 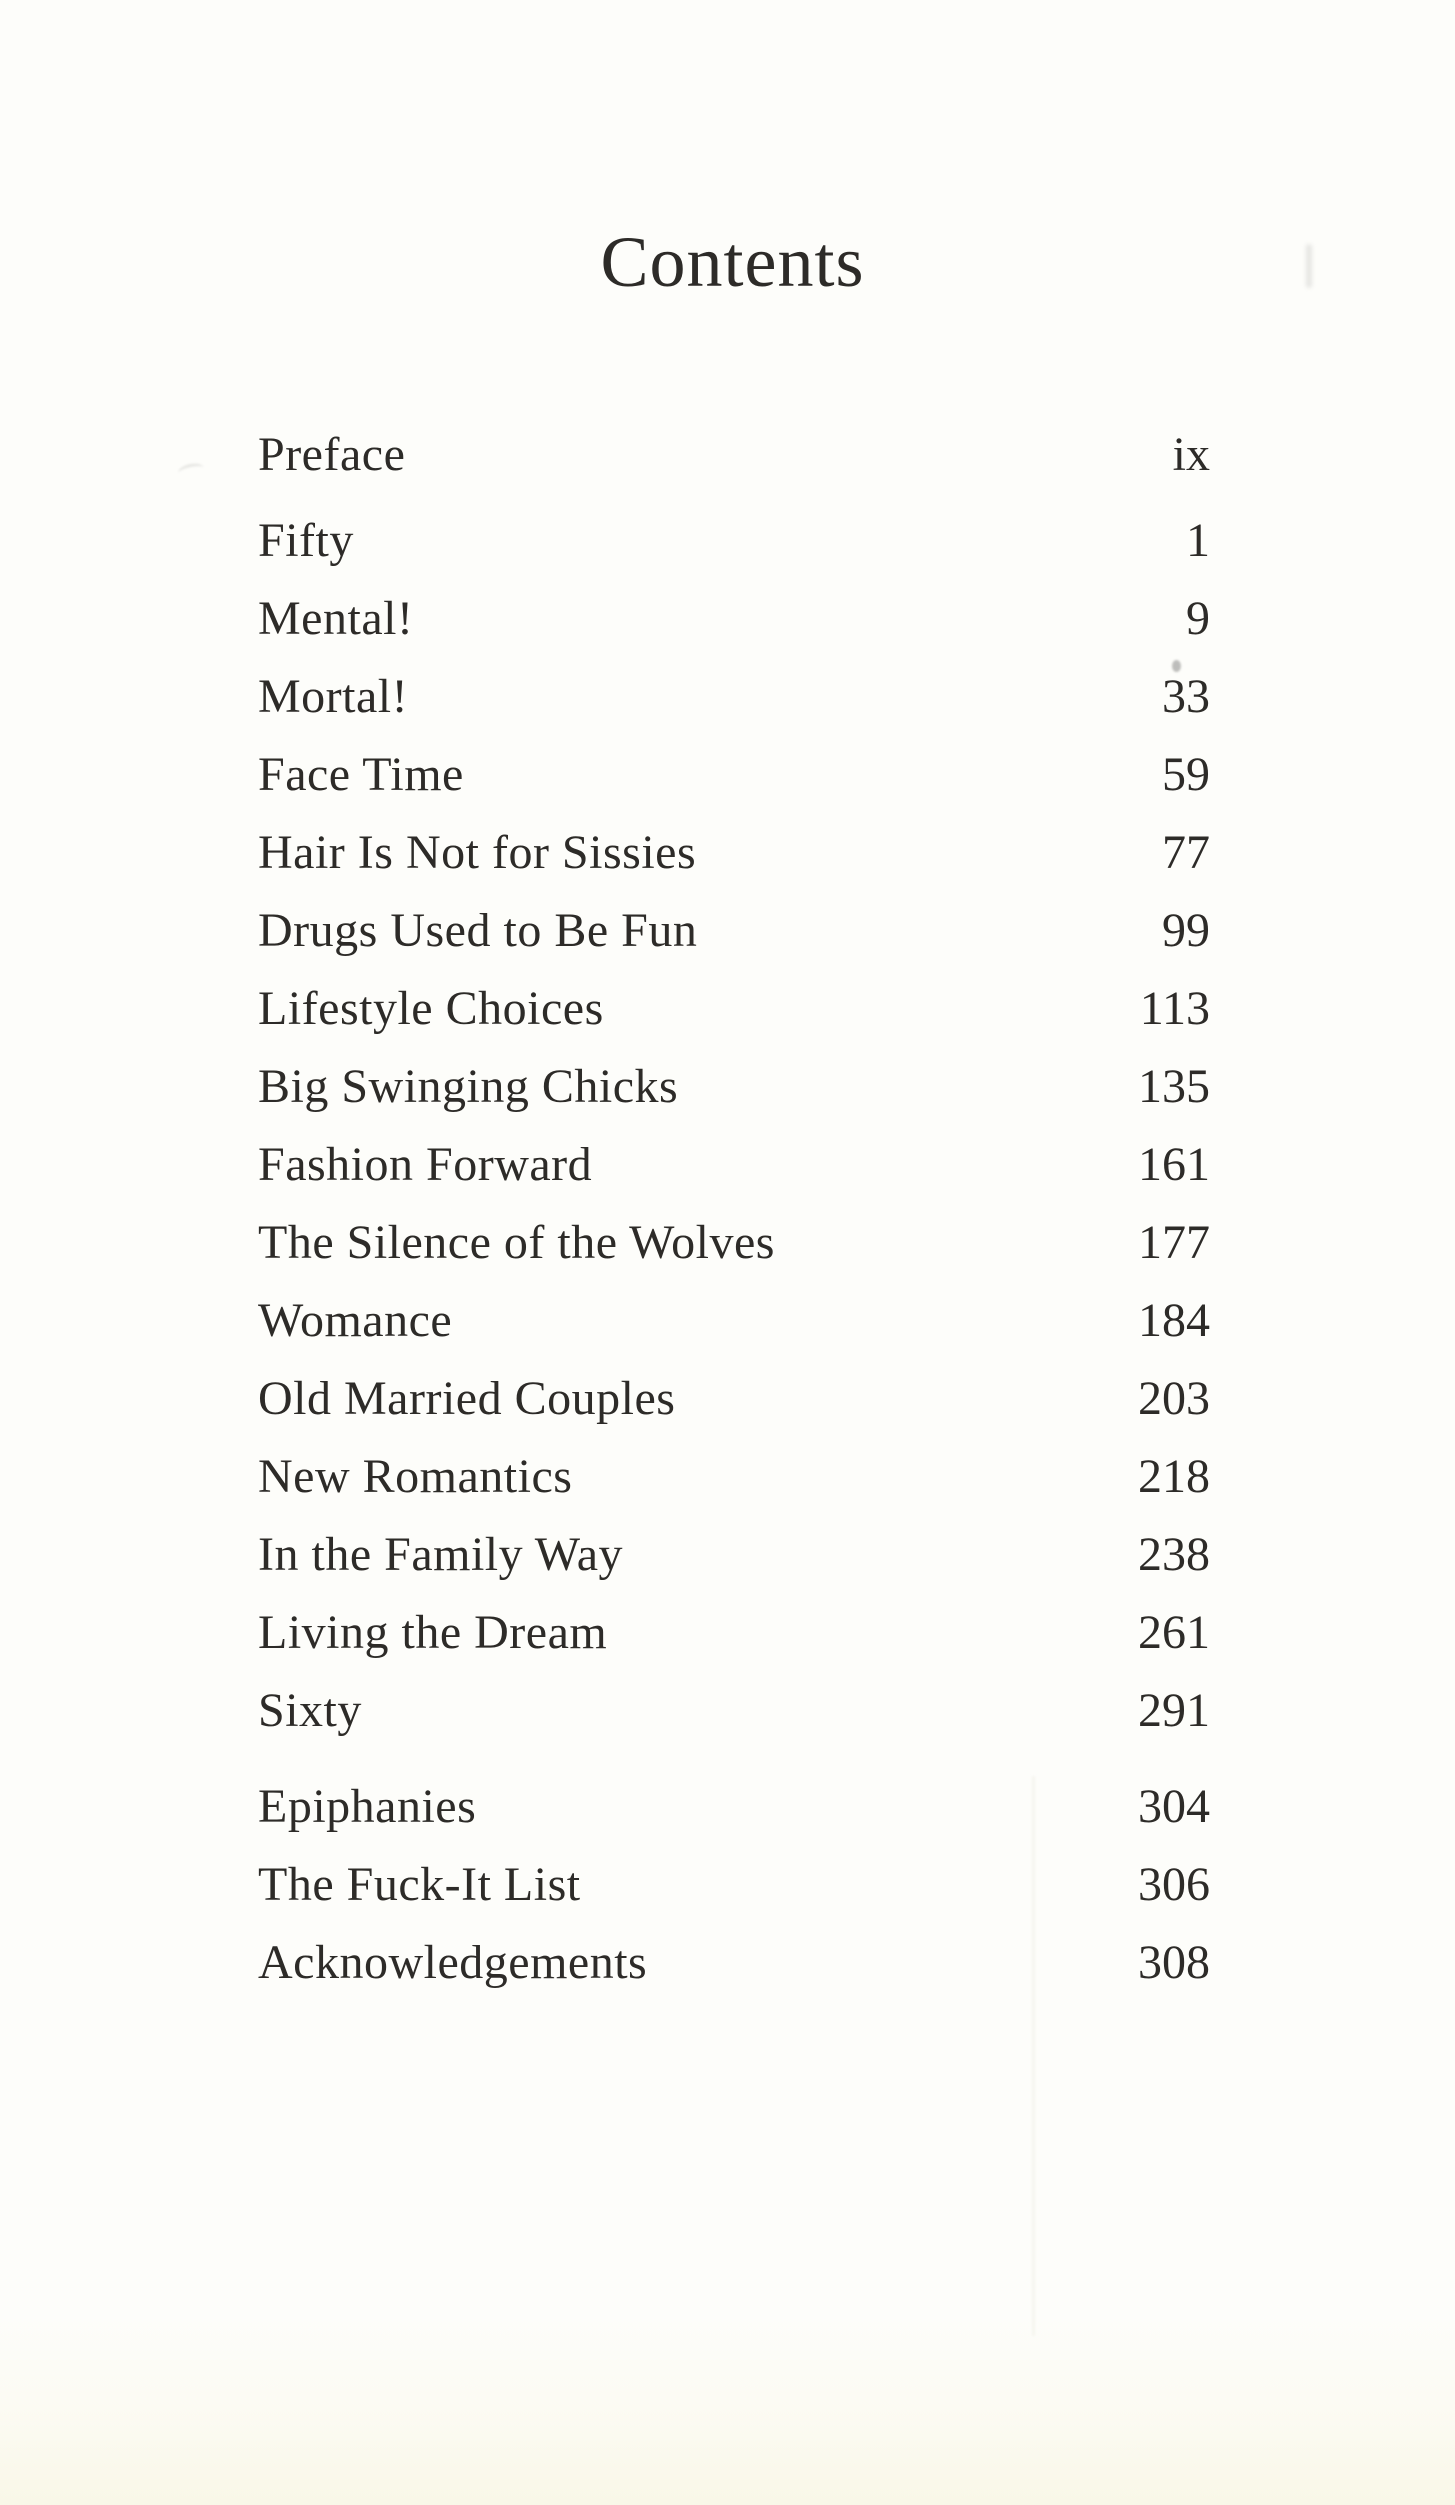 I want to click on page-number: 304, so click(x=1174, y=1806).